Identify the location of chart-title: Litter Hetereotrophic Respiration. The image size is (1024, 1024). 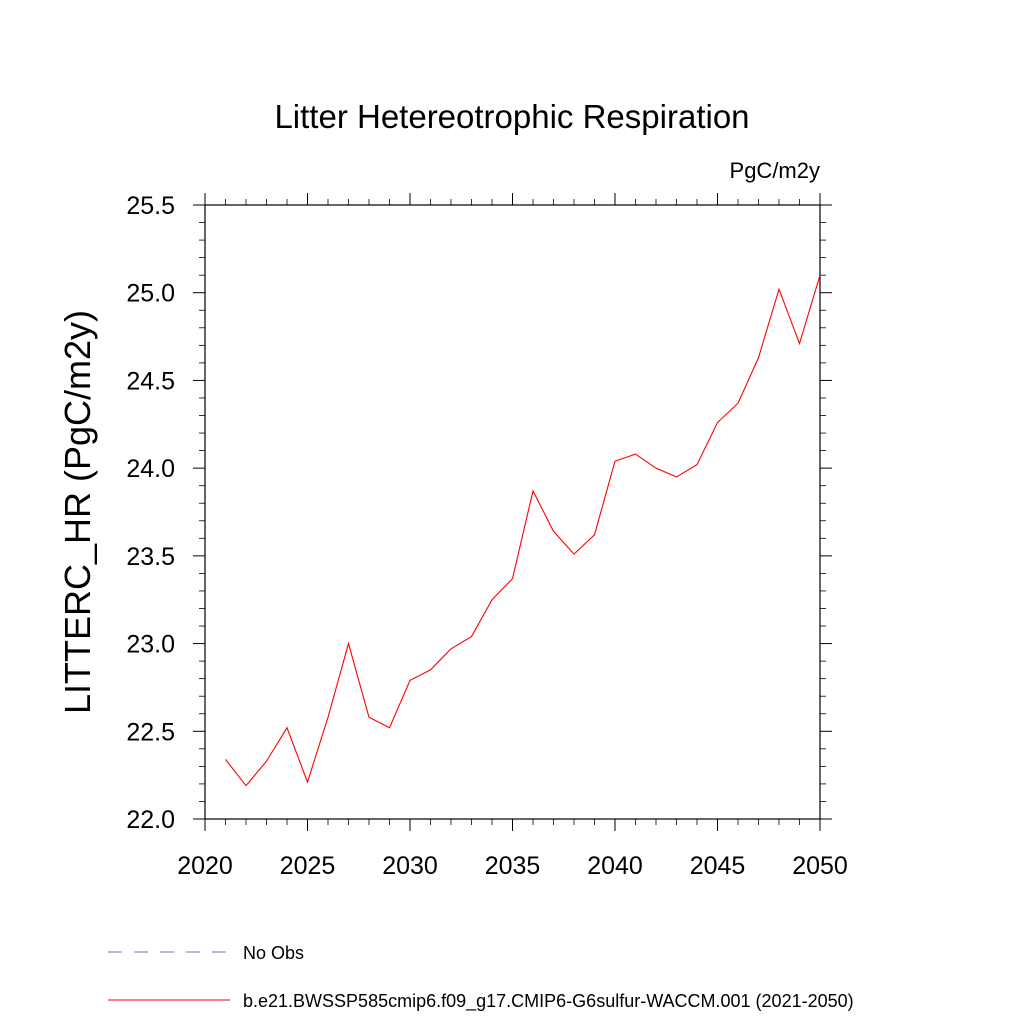
(512, 116).